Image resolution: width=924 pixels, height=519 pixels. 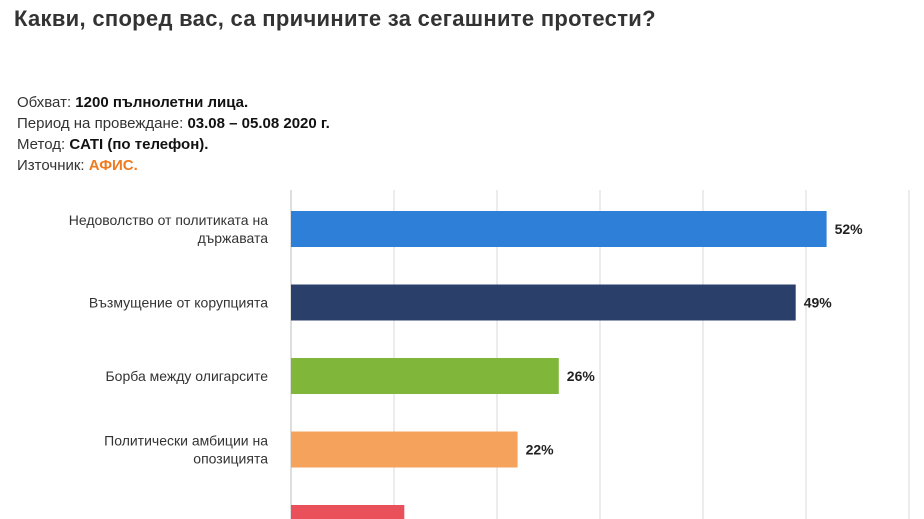 I want to click on method-value: CATI (по телефон)., so click(x=139, y=144).